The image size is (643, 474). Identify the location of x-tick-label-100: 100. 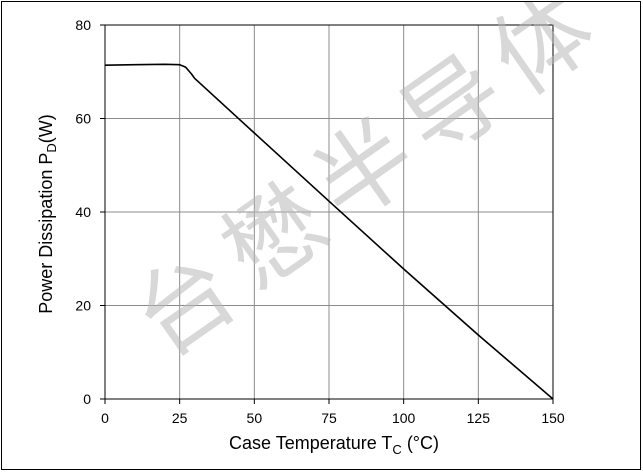
(404, 418).